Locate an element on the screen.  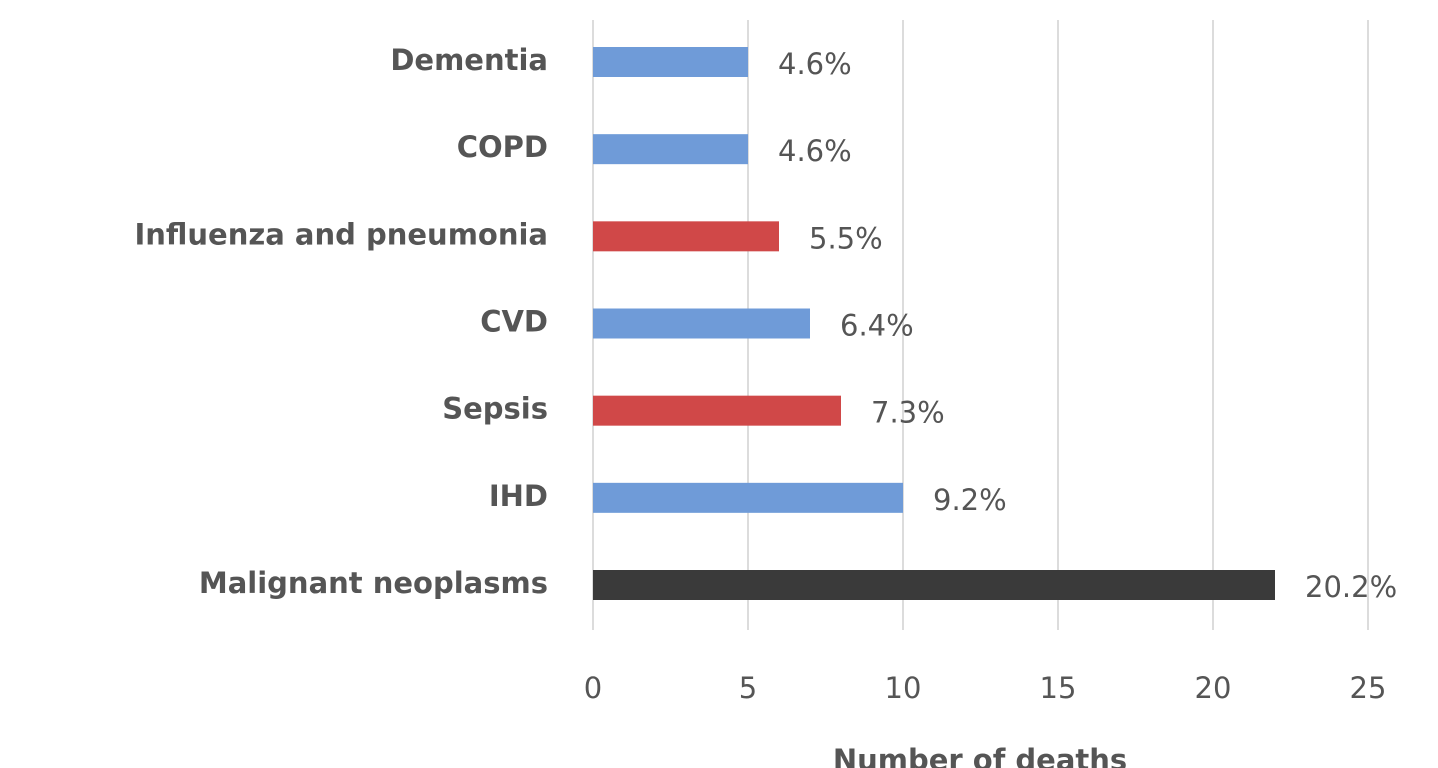
y-tick-label: Malignant neoplasms is located at coordinates (373, 583).